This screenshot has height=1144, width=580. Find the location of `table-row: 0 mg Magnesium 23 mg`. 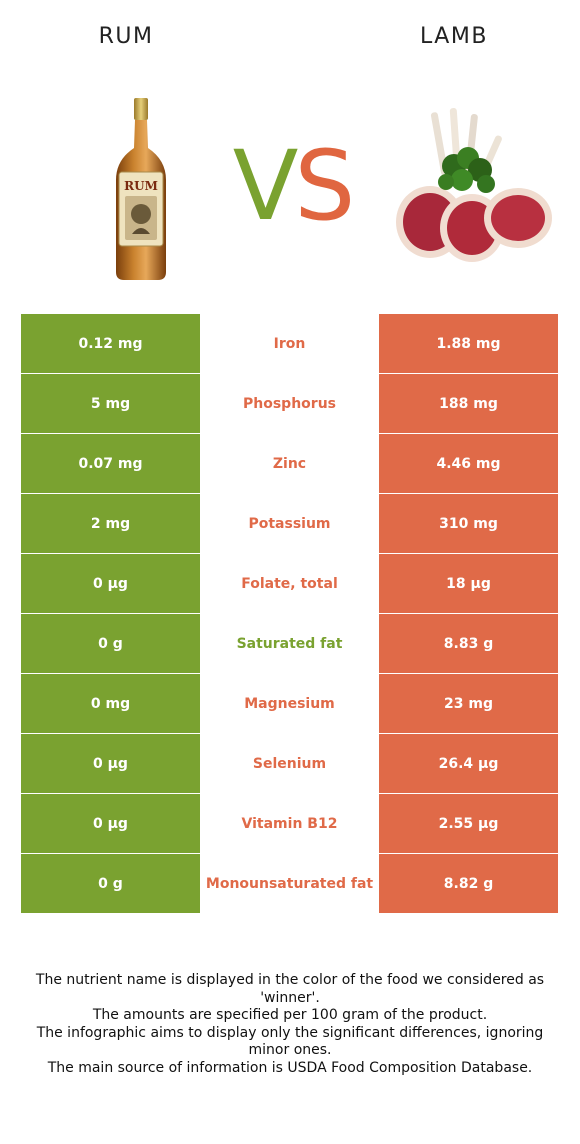

table-row: 0 mg Magnesium 23 mg is located at coordinates (289, 703).